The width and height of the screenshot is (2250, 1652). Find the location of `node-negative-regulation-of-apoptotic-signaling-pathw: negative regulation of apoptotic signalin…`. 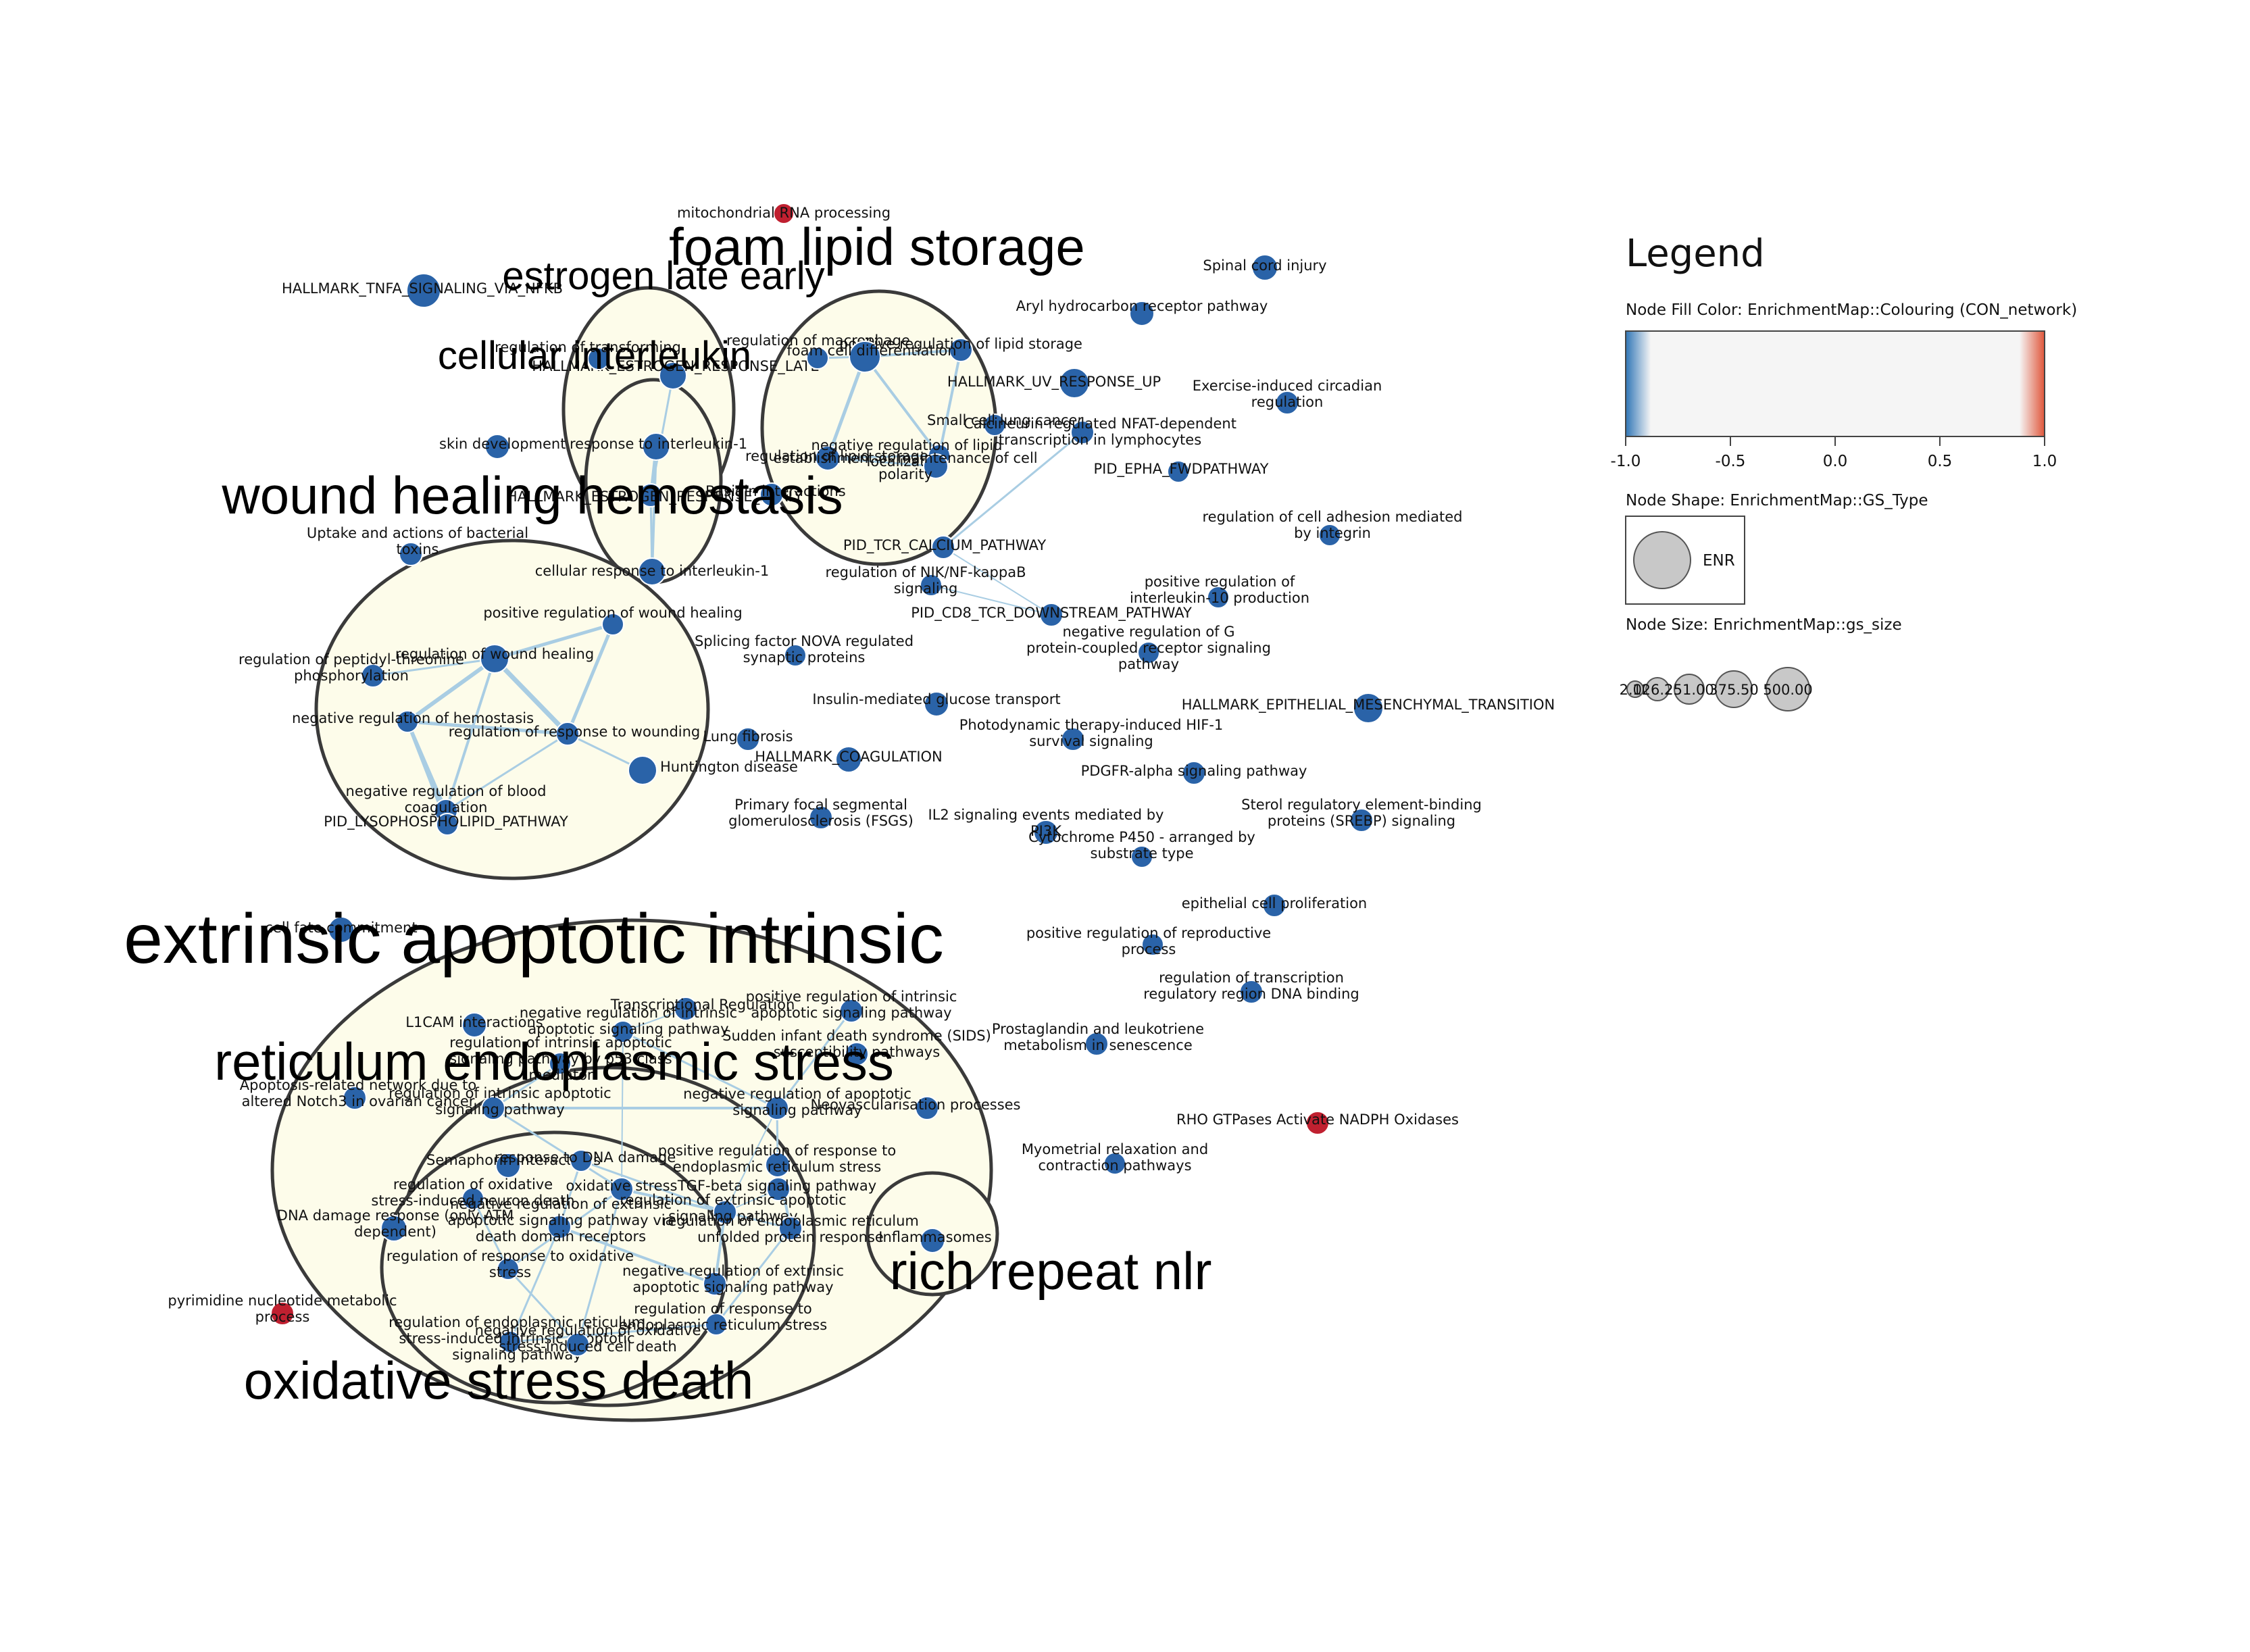

node-negative-regulation-of-apoptotic-signaling-pathw: negative regulation of apoptotic signalin… is located at coordinates (797, 1103).